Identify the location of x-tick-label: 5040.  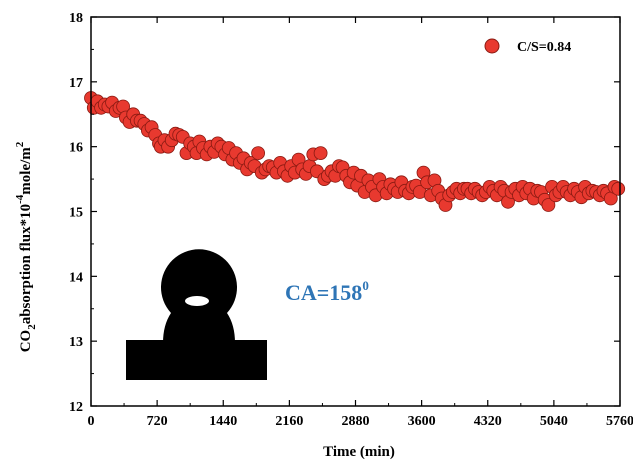
(554, 421).